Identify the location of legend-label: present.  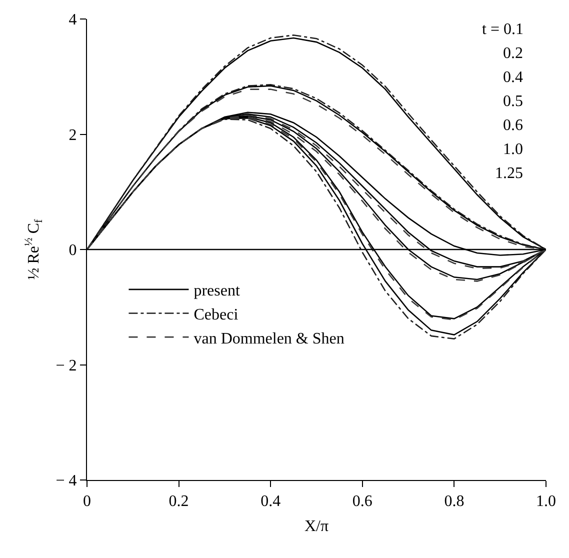
(217, 291).